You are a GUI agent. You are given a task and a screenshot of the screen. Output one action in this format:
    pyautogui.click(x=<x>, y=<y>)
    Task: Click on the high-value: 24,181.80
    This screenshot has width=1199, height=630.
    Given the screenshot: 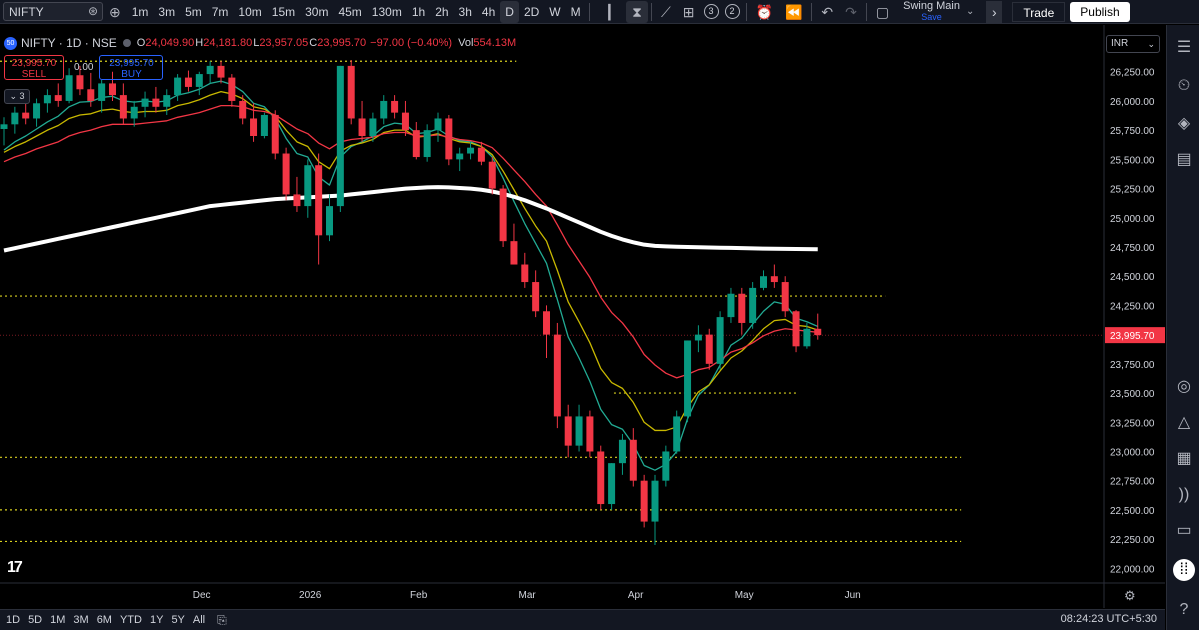 What is the action you would take?
    pyautogui.click(x=228, y=43)
    